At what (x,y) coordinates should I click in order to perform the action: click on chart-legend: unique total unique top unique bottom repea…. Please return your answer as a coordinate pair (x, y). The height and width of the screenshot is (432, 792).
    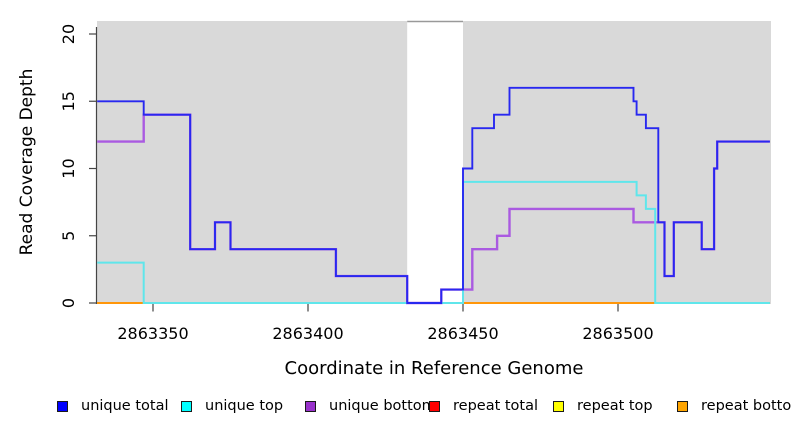
    Looking at the image, I should click on (396, 408).